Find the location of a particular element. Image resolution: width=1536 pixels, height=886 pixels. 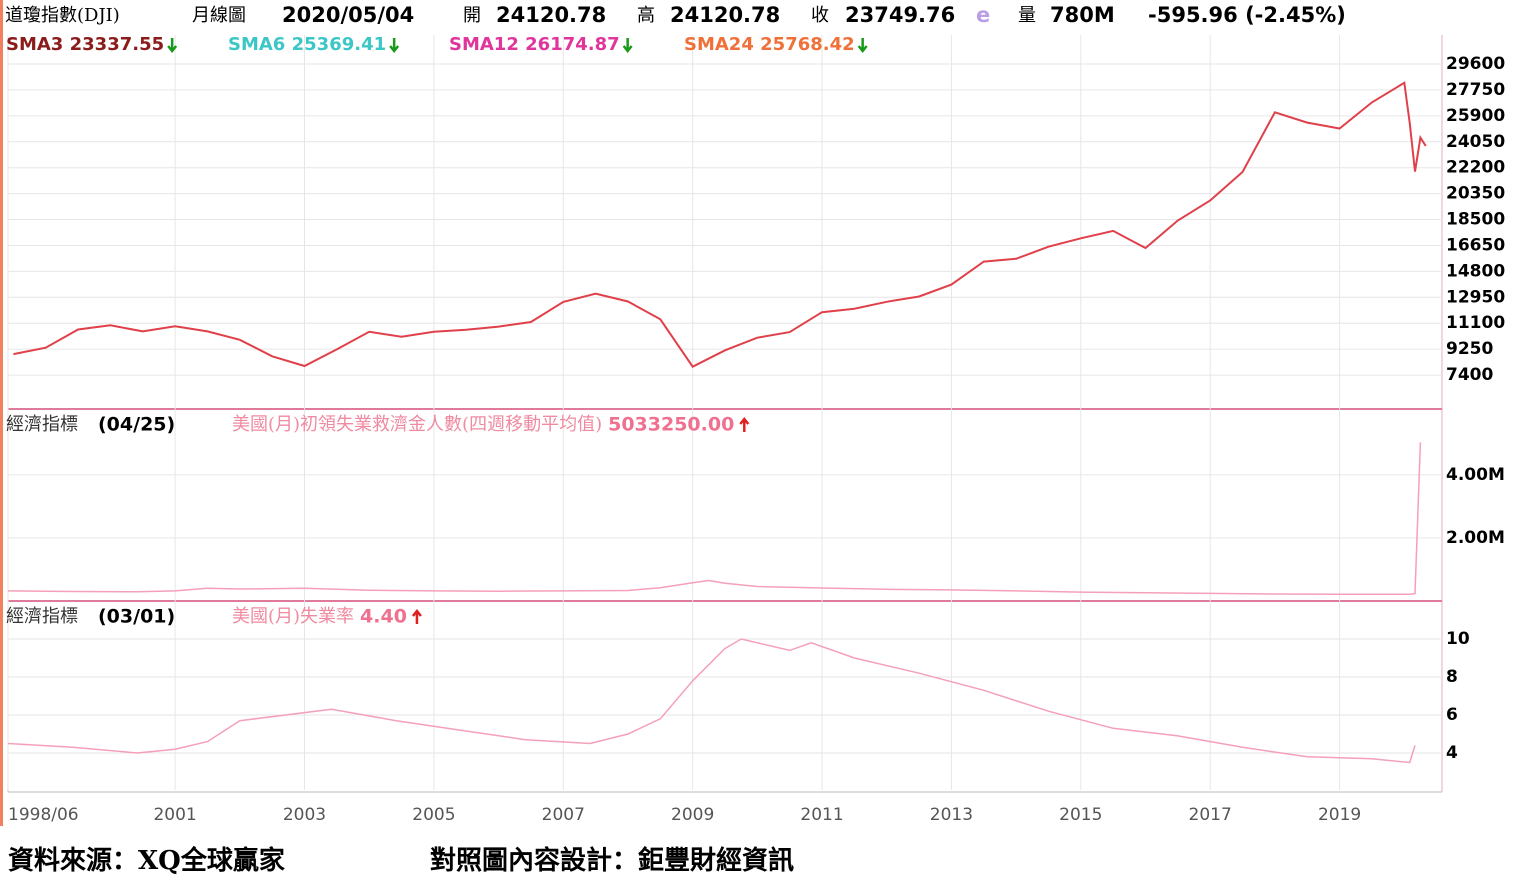

series-latest: 5033250.00 is located at coordinates (671, 425).